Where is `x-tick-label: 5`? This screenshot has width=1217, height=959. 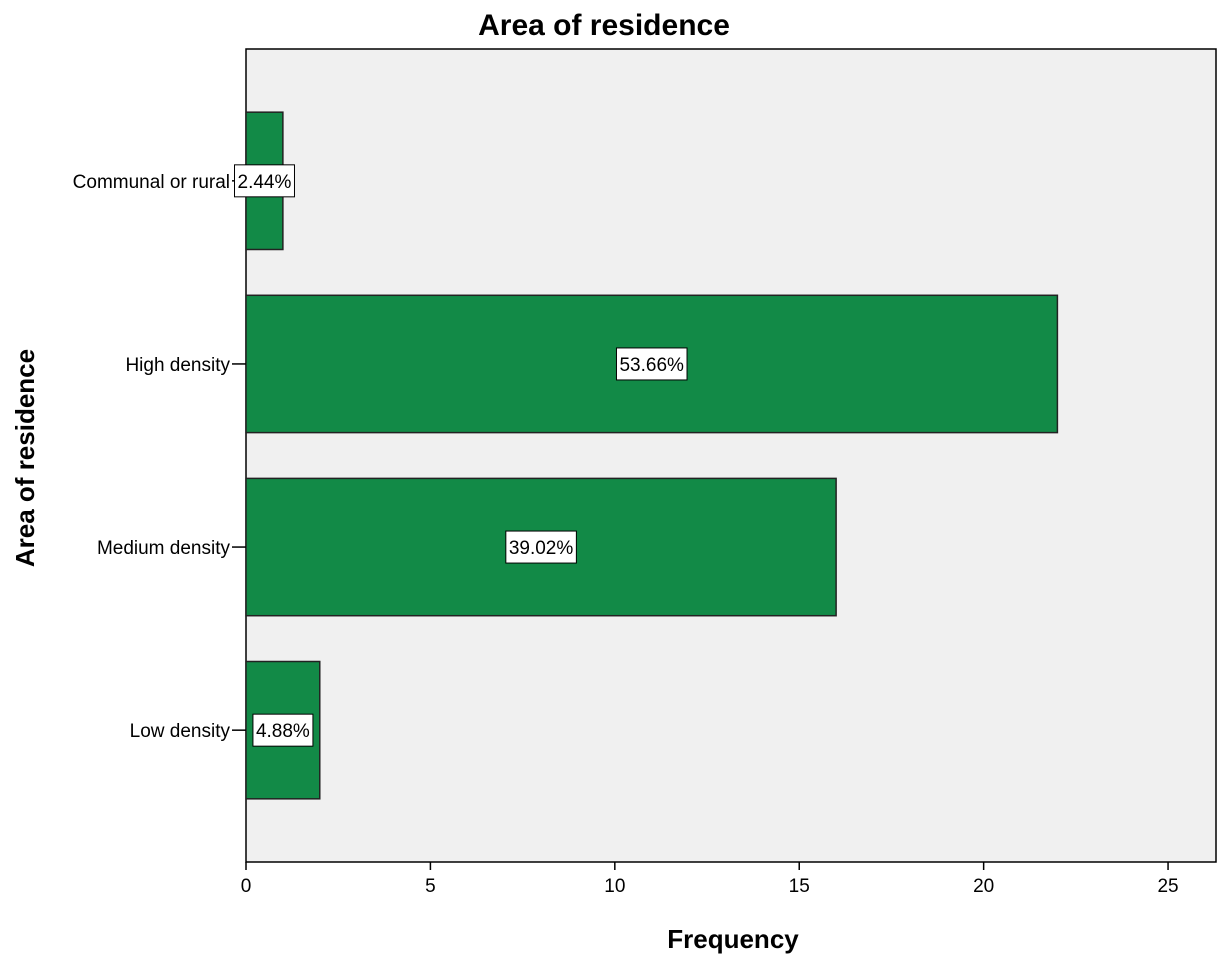
x-tick-label: 5 is located at coordinates (430, 886).